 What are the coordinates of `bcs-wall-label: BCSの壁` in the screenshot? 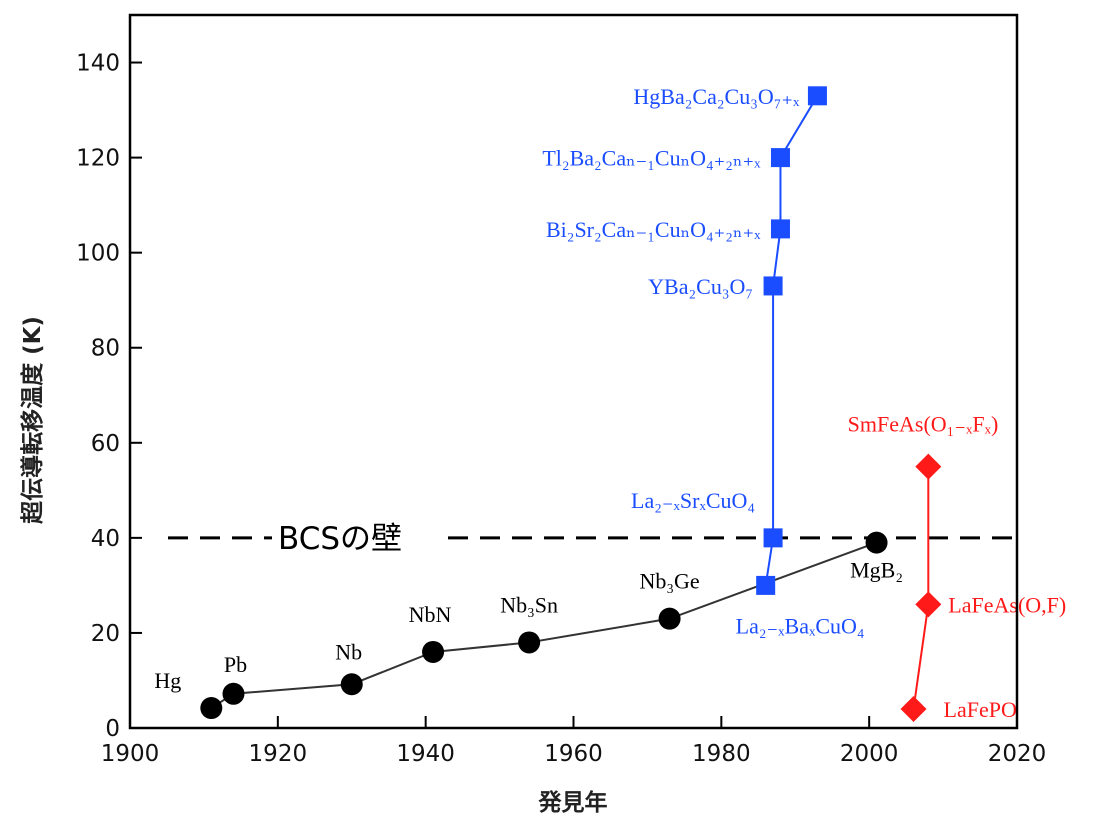 It's located at (340, 539).